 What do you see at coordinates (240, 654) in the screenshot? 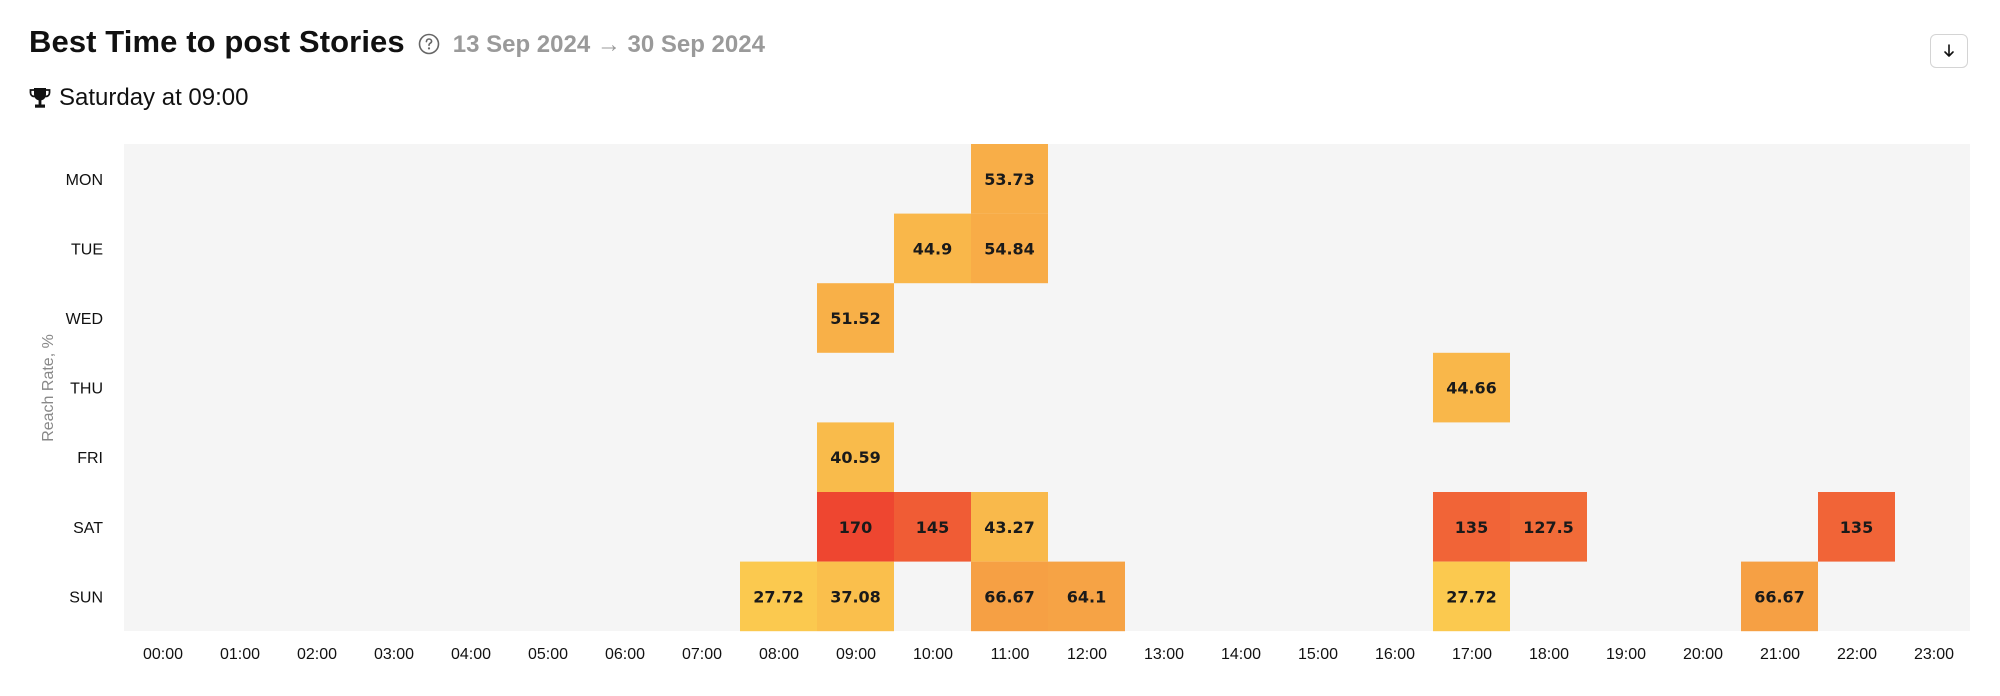
I see `x-tick-label: 01:00` at bounding box center [240, 654].